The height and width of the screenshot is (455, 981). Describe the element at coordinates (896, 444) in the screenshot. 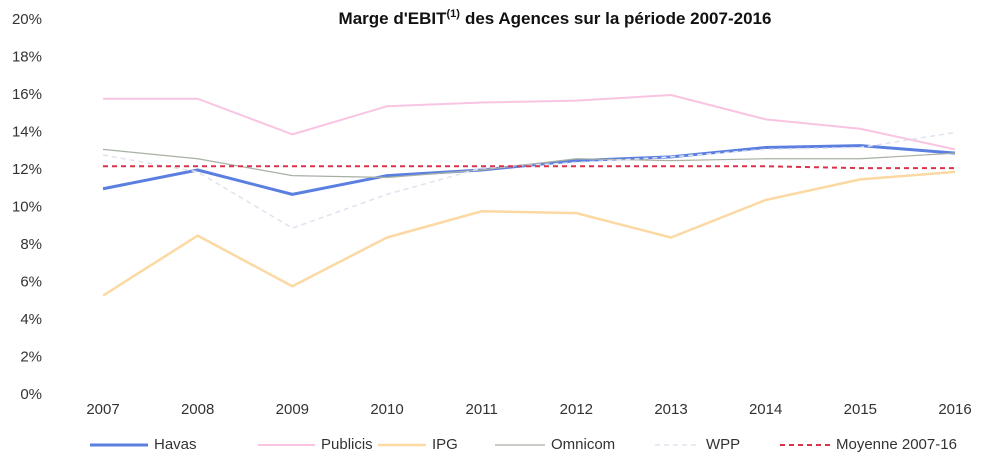

I see `legend-label: Moyenne 2007-16` at that location.